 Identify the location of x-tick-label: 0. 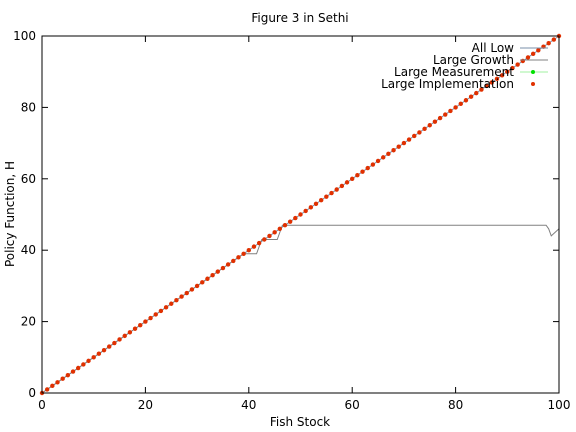
(42, 405).